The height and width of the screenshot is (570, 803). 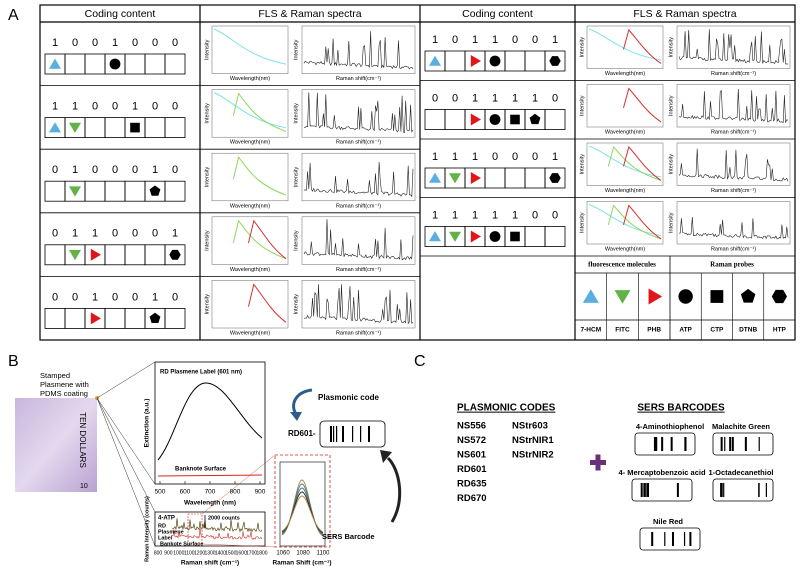 I want to click on legend-item: PHB, so click(x=654, y=330).